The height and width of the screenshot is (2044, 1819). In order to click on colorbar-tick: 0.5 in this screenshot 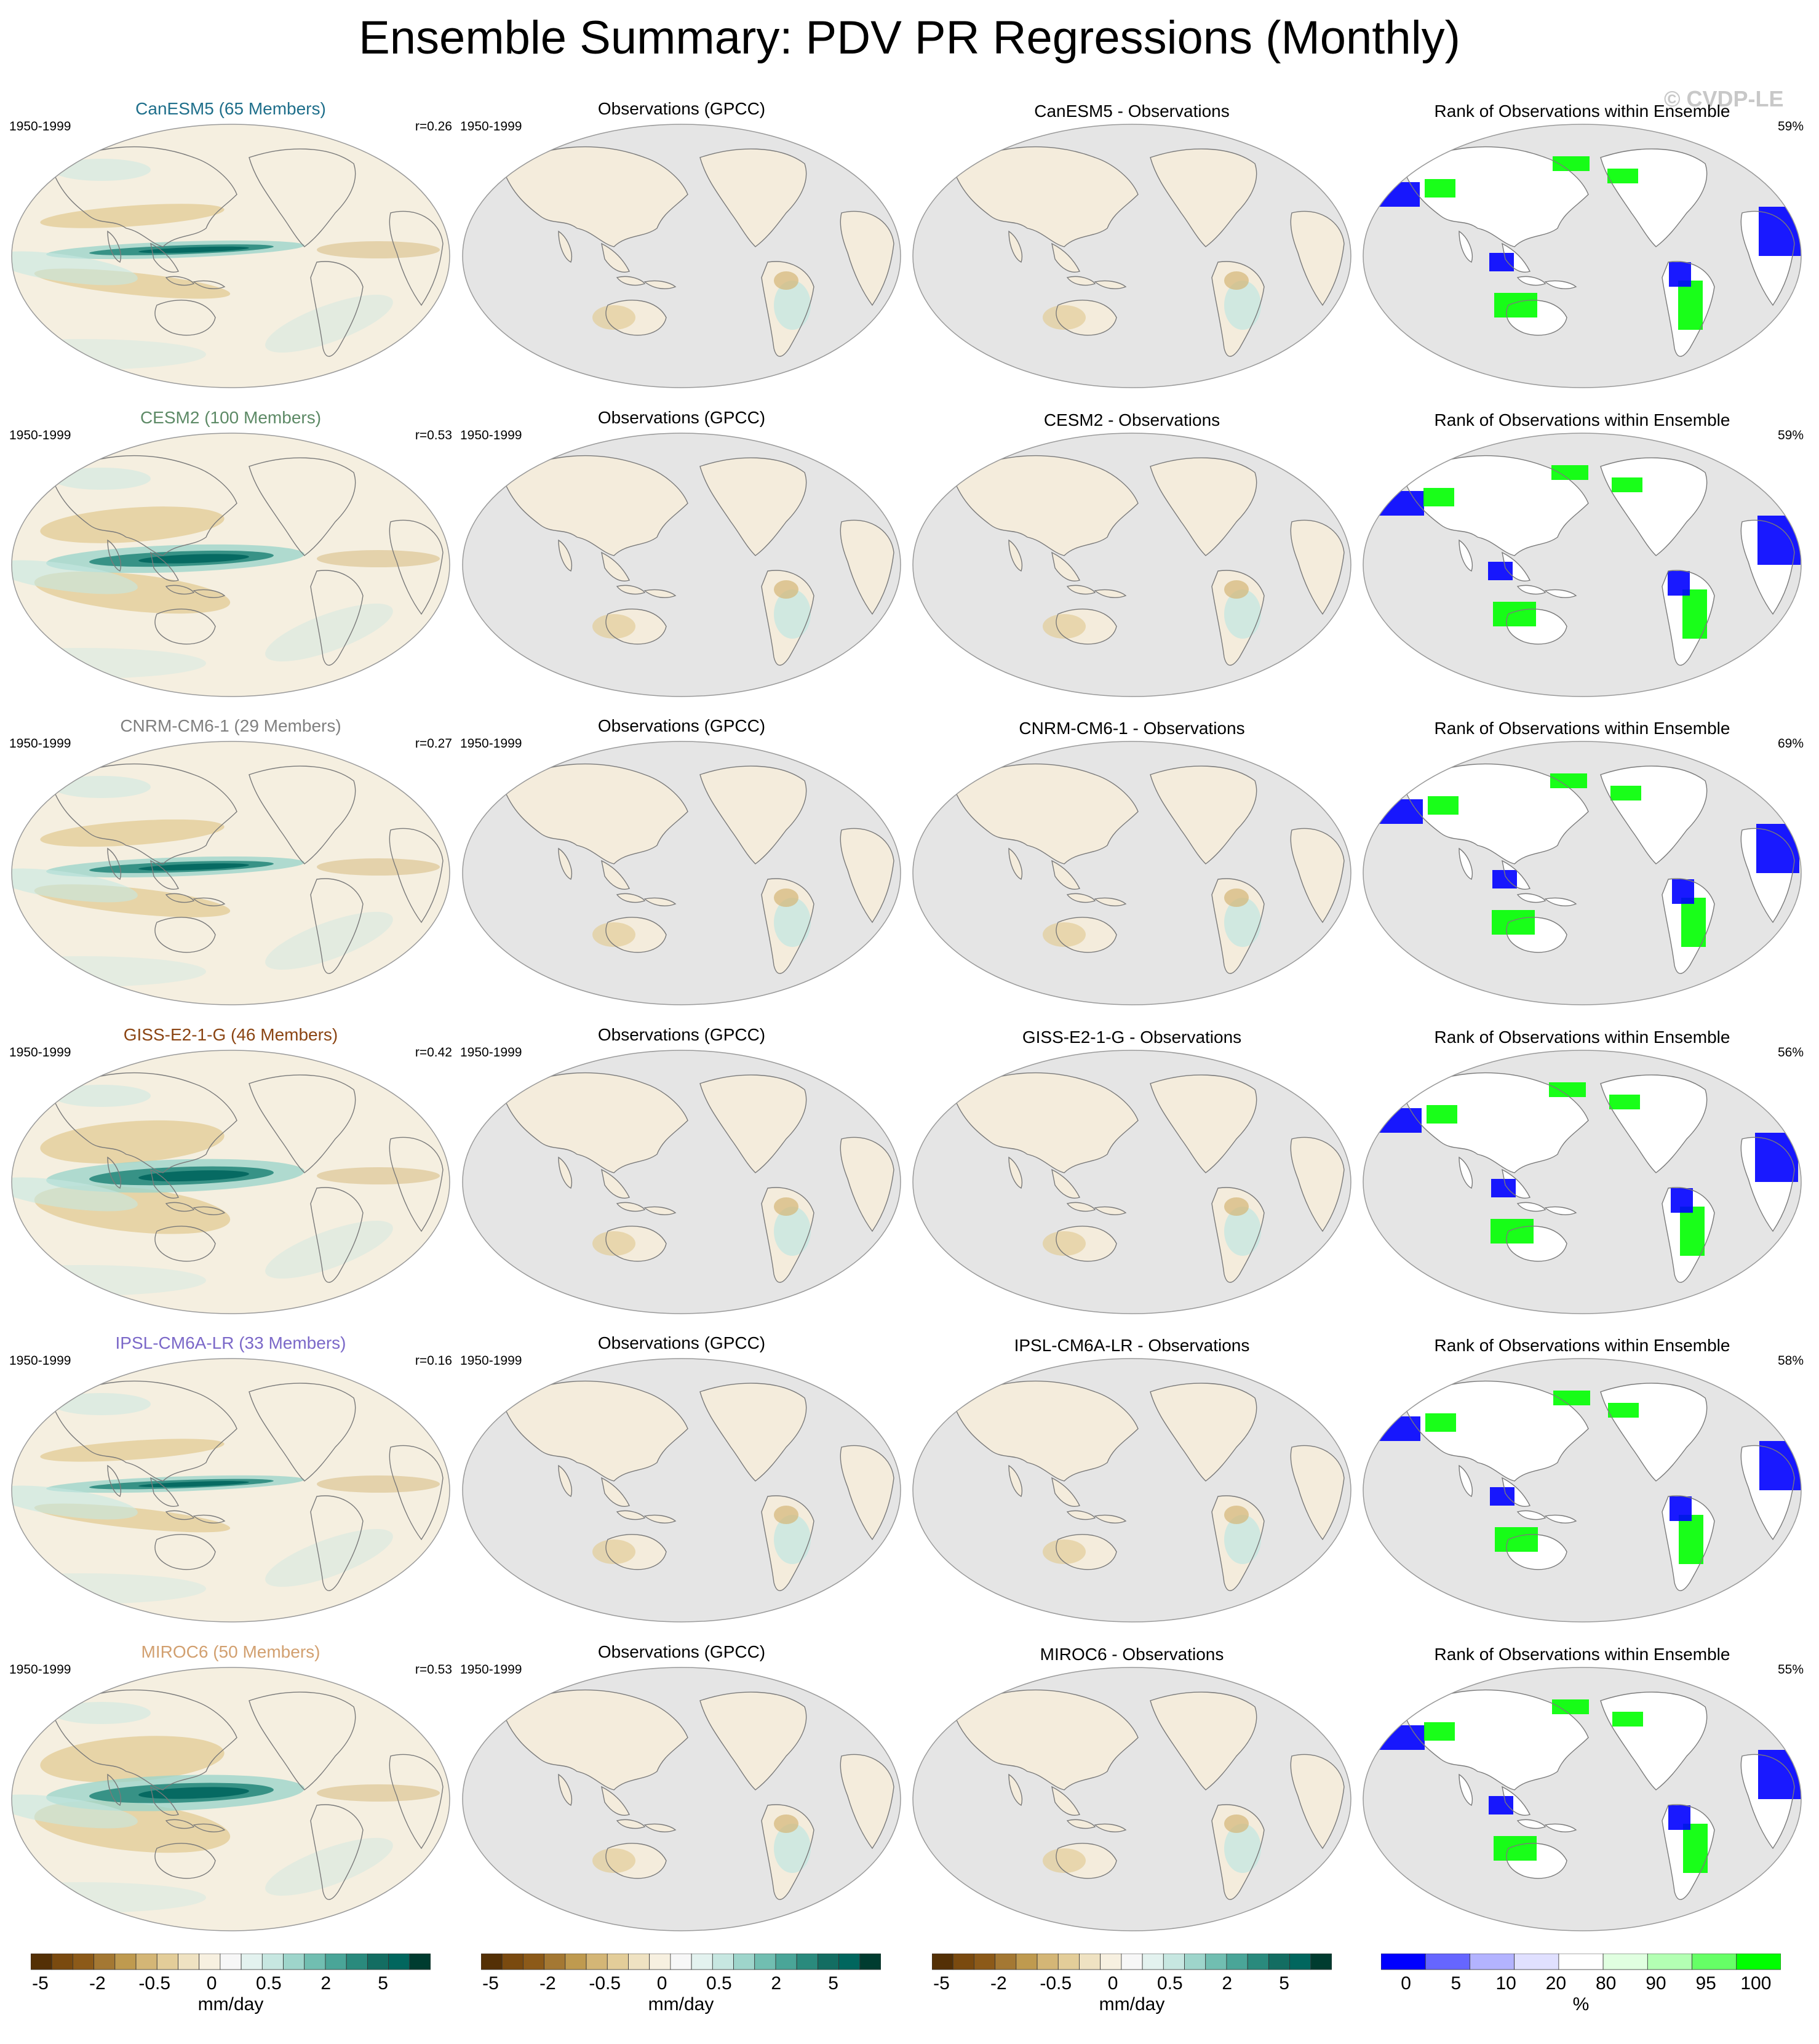, I will do `click(269, 1983)`.